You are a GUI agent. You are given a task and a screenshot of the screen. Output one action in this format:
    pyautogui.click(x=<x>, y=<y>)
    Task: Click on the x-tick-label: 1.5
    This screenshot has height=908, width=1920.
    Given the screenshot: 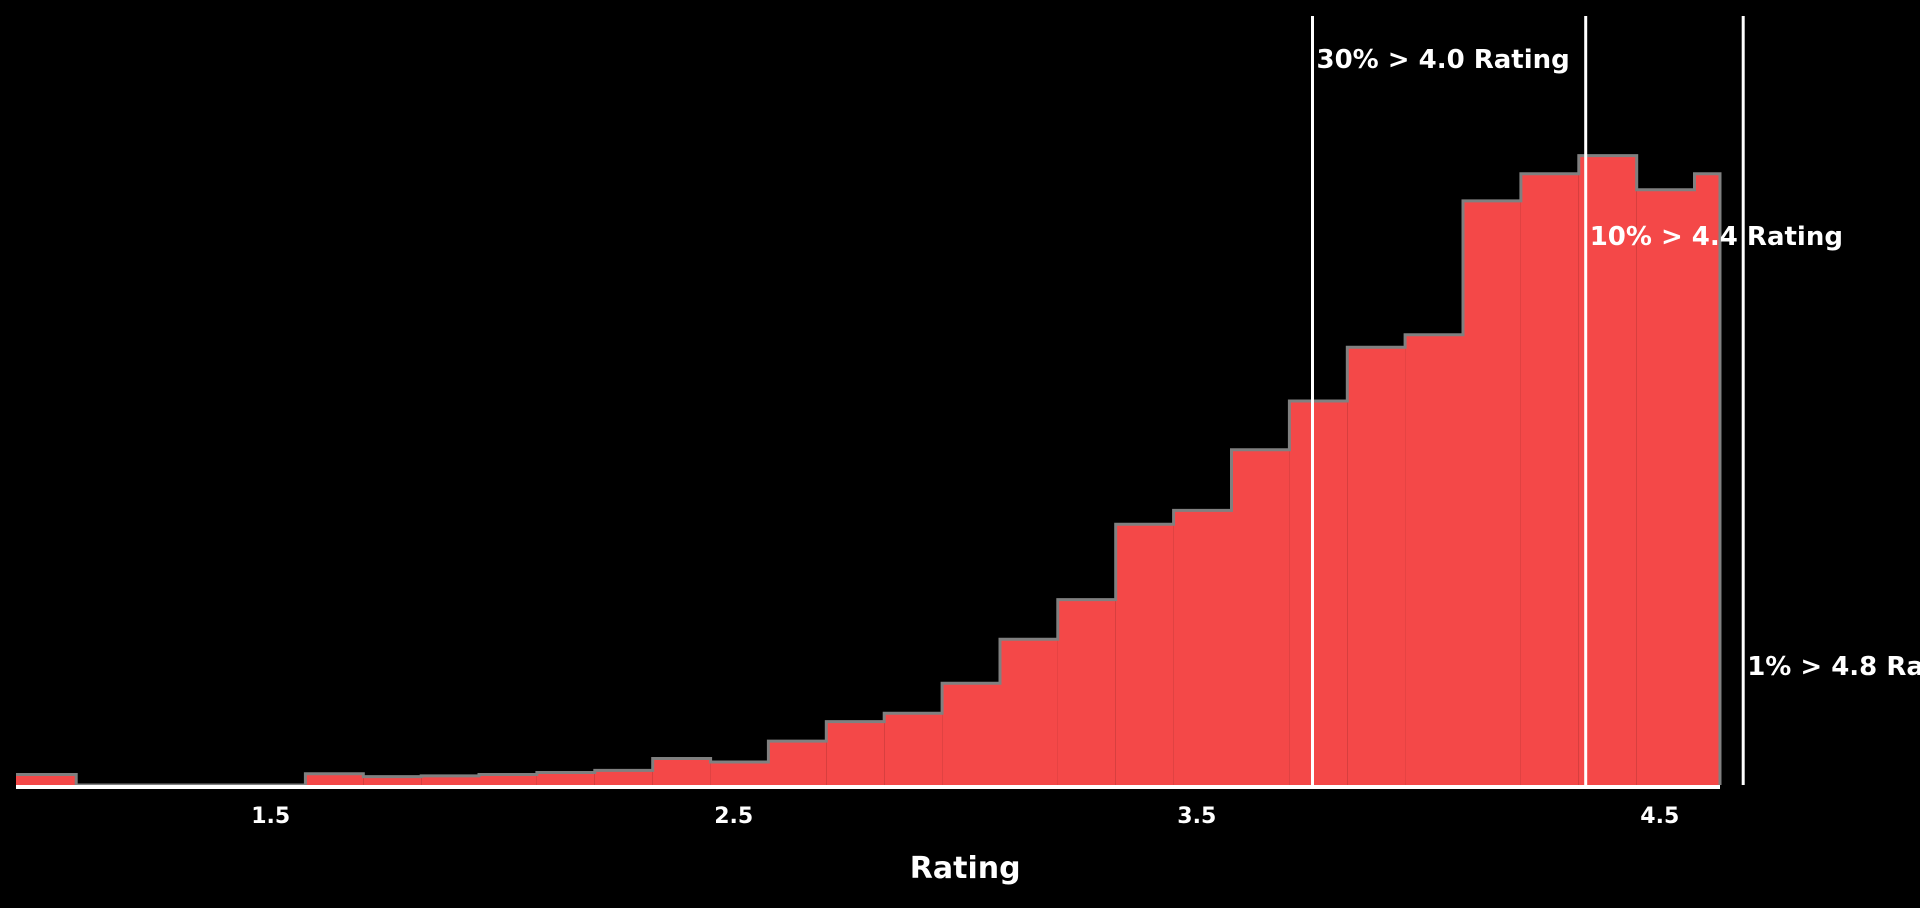 What is the action you would take?
    pyautogui.click(x=270, y=816)
    